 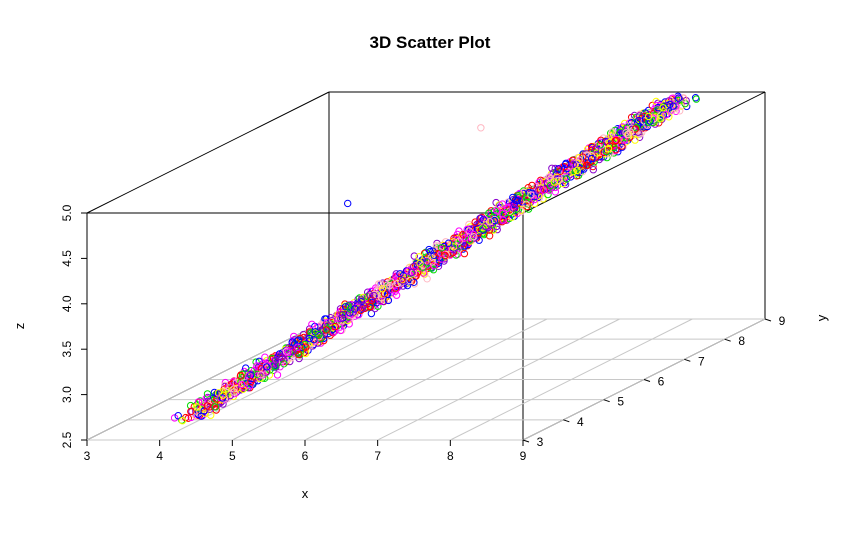 What do you see at coordinates (741, 341) in the screenshot?
I see `y-tick-label: 8` at bounding box center [741, 341].